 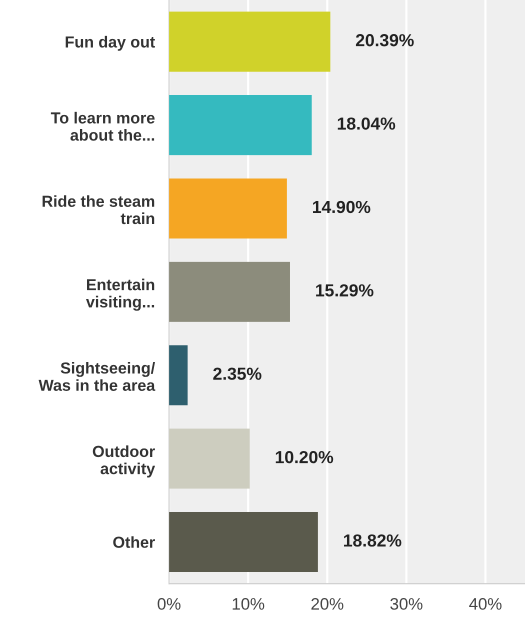 I want to click on data-label: 14.90%, so click(x=341, y=207).